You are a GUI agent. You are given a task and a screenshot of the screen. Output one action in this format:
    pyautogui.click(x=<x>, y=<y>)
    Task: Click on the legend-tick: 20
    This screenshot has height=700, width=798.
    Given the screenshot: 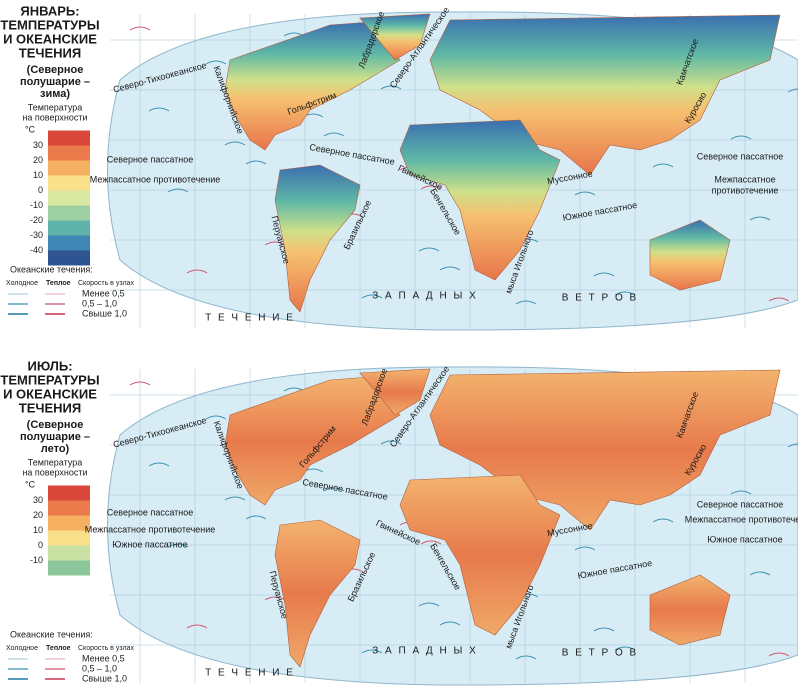 What is the action you would take?
    pyautogui.click(x=38, y=160)
    